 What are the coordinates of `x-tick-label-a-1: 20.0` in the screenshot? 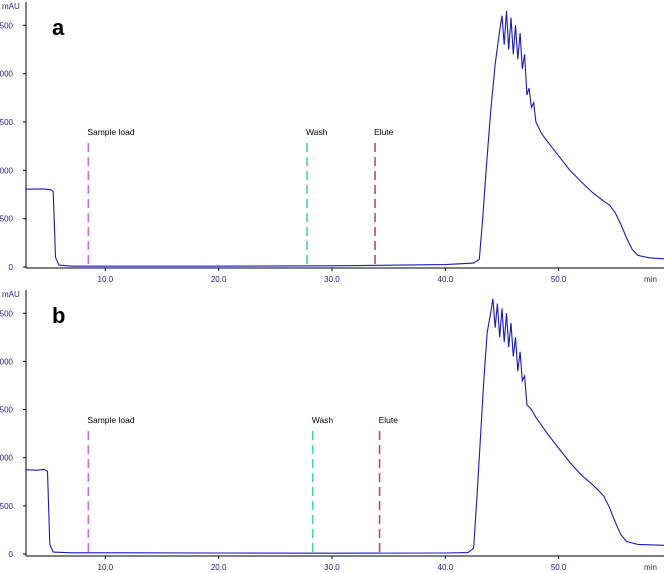 It's located at (219, 279).